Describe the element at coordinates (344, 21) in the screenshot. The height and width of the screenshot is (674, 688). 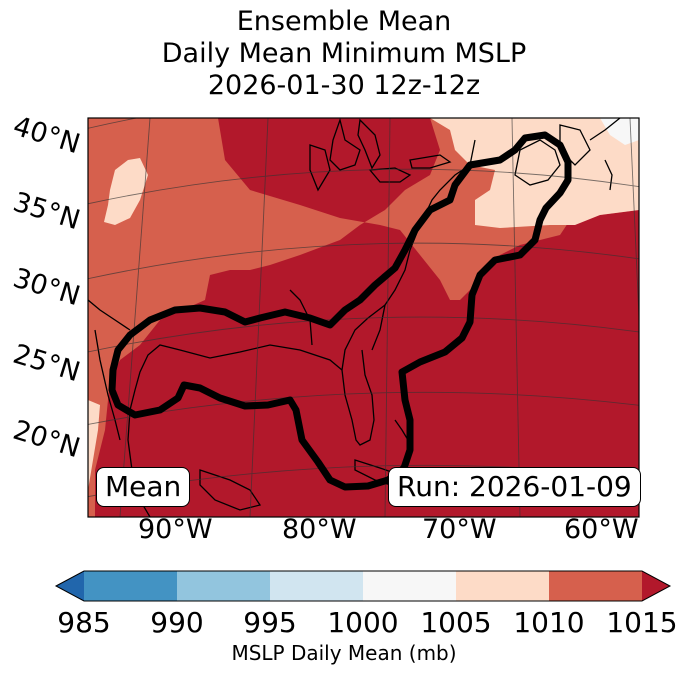
I see `title-line-1: Ensemble Mean` at that location.